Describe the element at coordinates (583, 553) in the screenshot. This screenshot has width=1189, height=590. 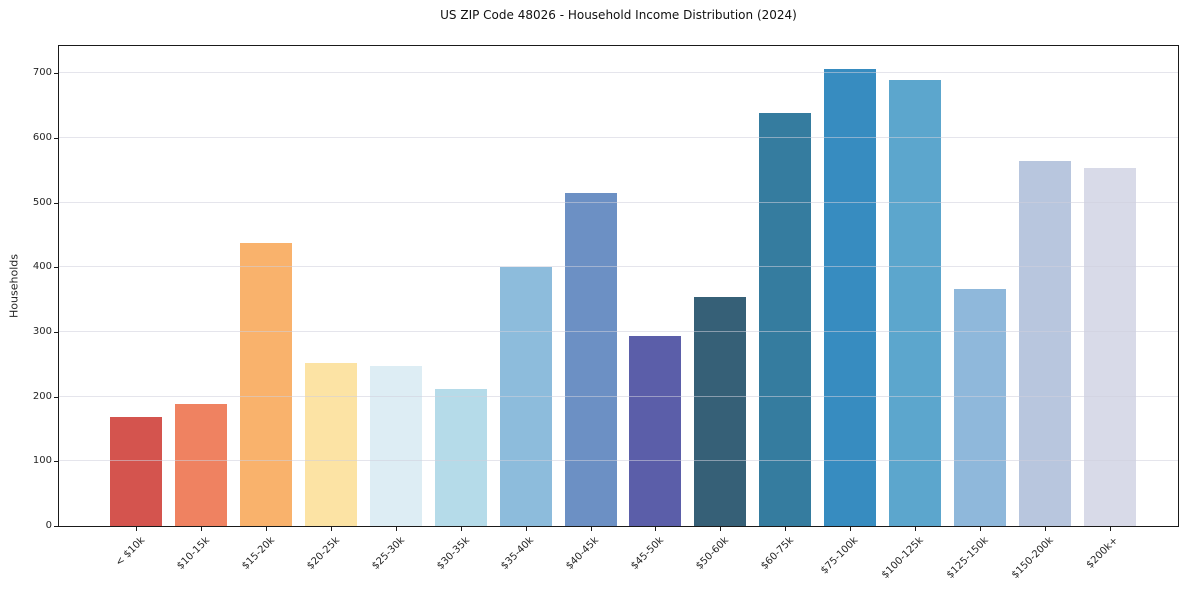
I see `xtick-label-$40-45k: $40-45k` at that location.